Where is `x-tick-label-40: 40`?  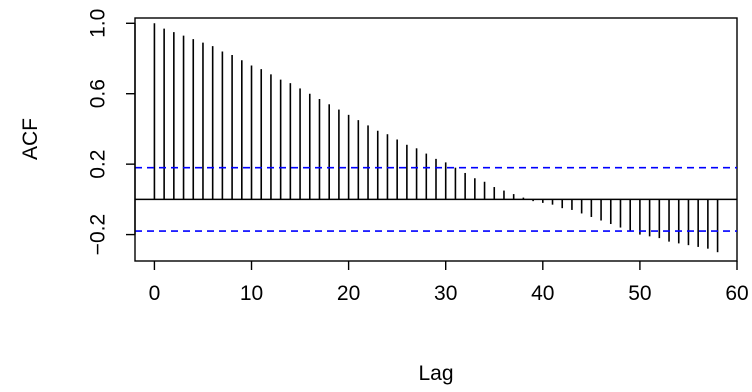
x-tick-label-40: 40 is located at coordinates (542, 293).